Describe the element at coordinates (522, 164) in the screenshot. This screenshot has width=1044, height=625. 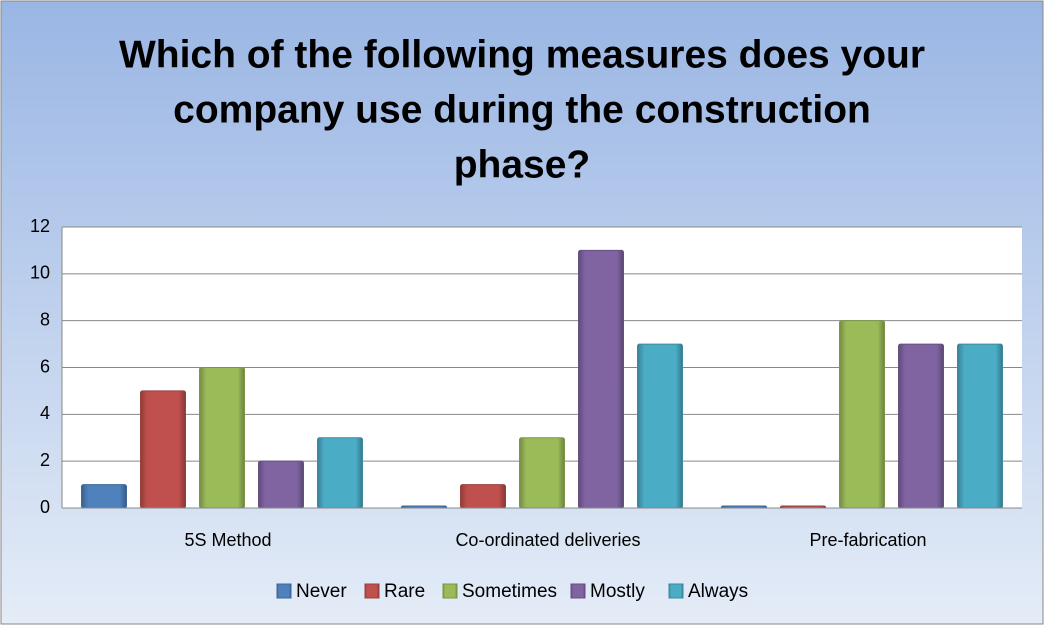
I see `chart-title: phase?` at that location.